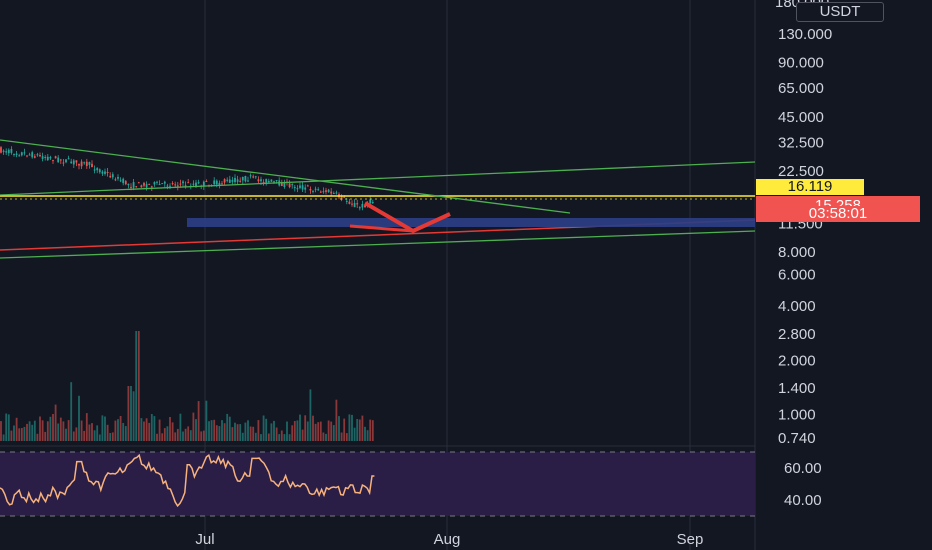 The image size is (932, 550). Describe the element at coordinates (838, 214) in the screenshot. I see `candle-countdown: 03:58:01` at that location.